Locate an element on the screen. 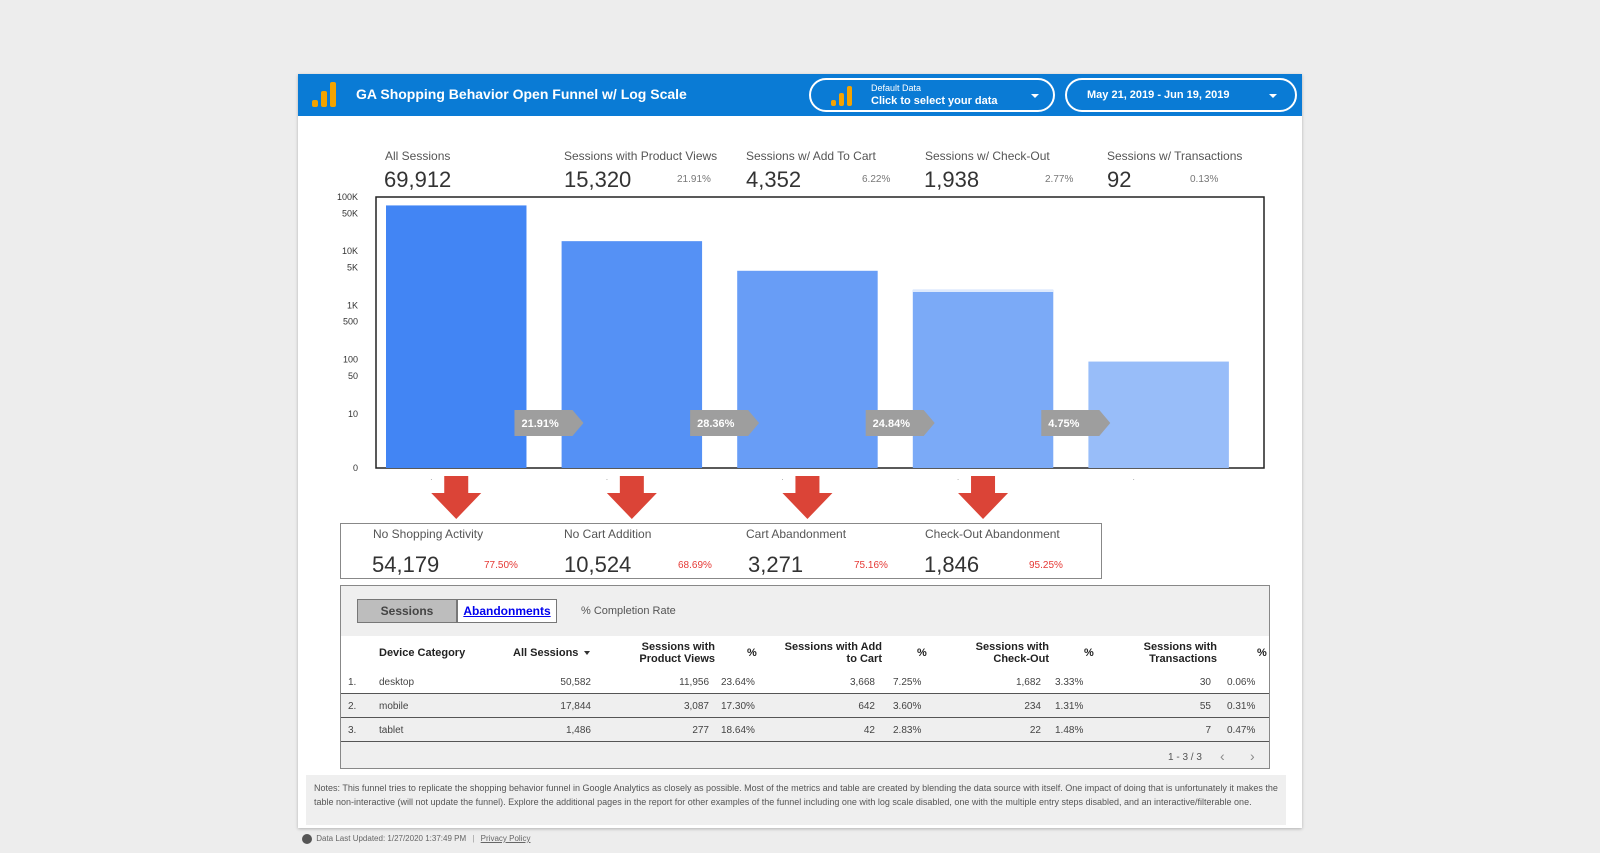 This screenshot has width=1600, height=853. kpi-pct: 6.22% is located at coordinates (876, 179).